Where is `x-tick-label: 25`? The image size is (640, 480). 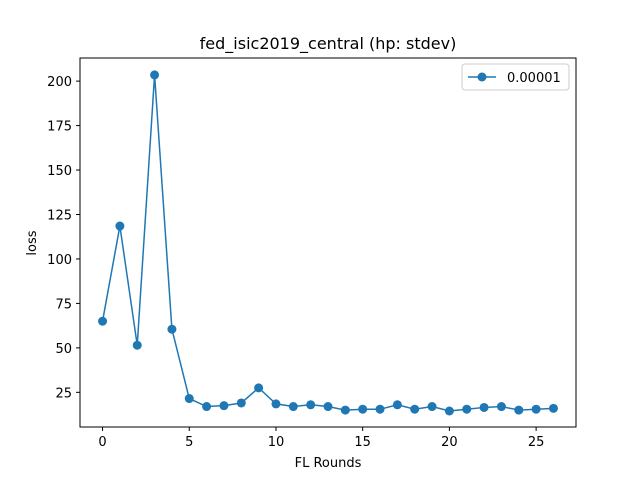 x-tick-label: 25 is located at coordinates (536, 442).